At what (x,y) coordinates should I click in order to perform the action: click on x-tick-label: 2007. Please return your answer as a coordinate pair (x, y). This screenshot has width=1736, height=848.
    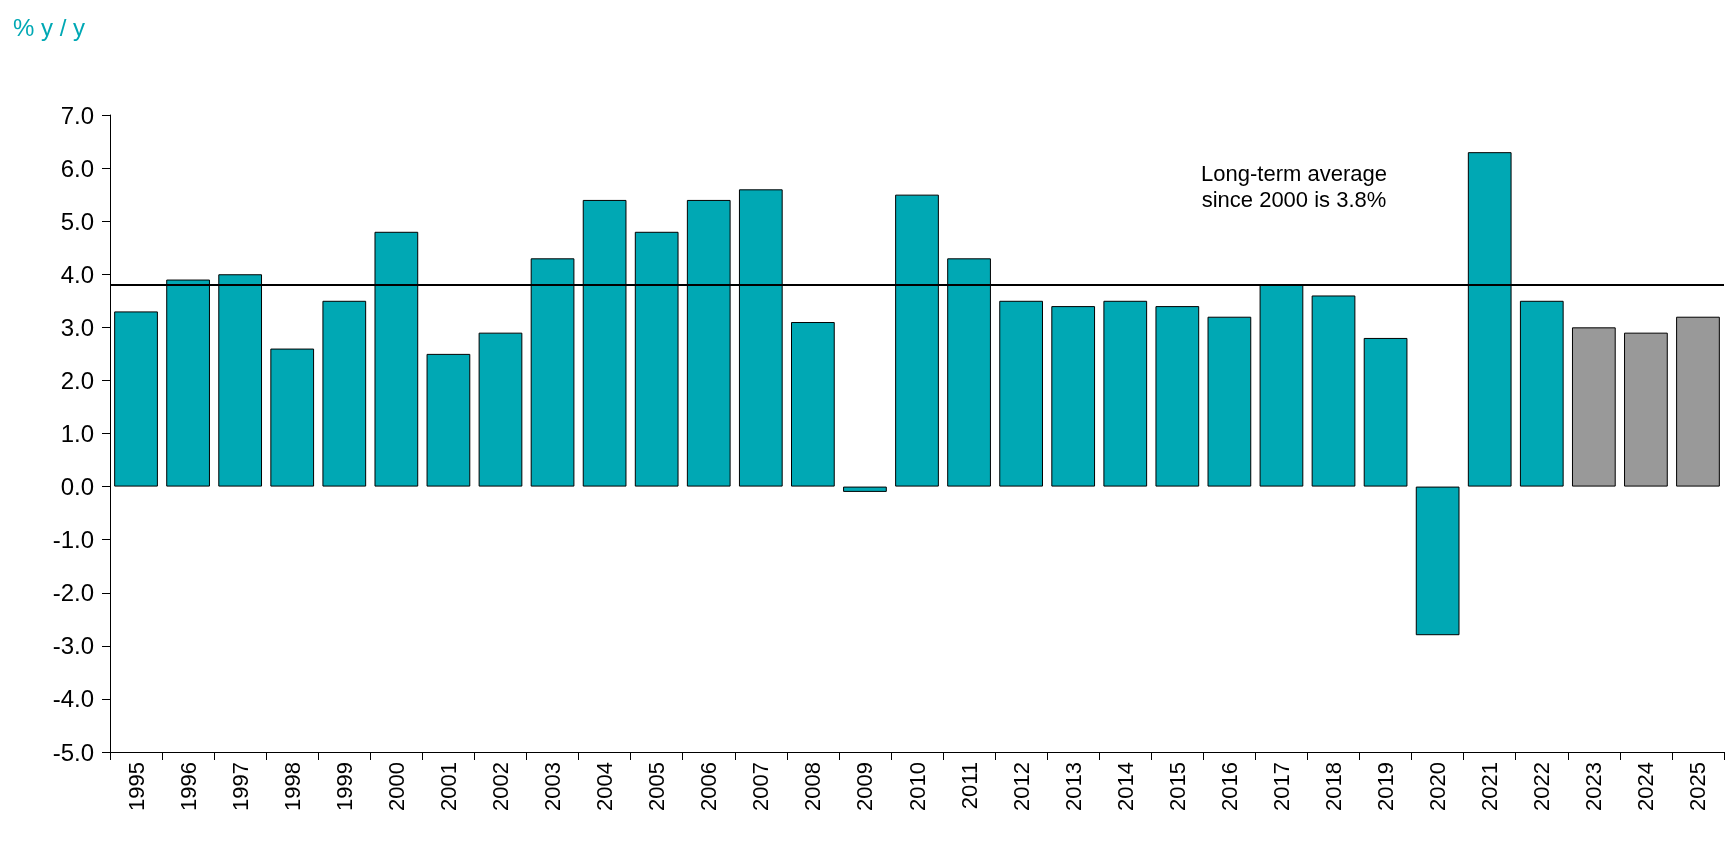
    Looking at the image, I should click on (761, 786).